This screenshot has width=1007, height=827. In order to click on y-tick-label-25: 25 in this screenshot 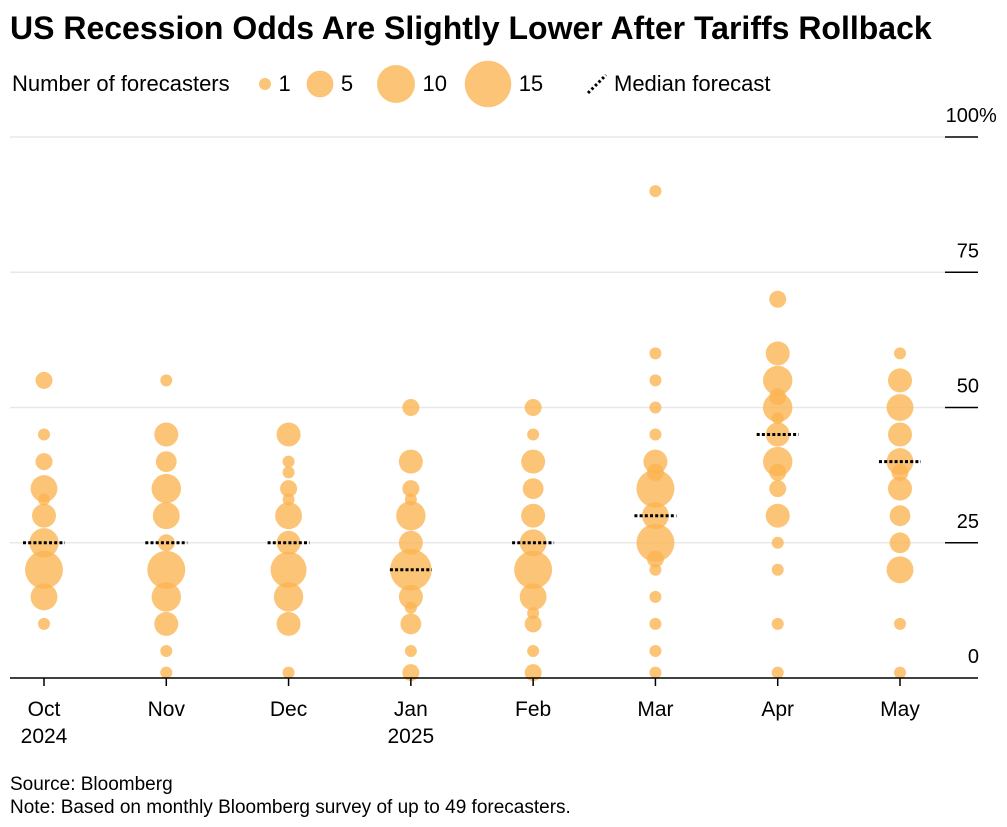, I will do `click(968, 522)`.